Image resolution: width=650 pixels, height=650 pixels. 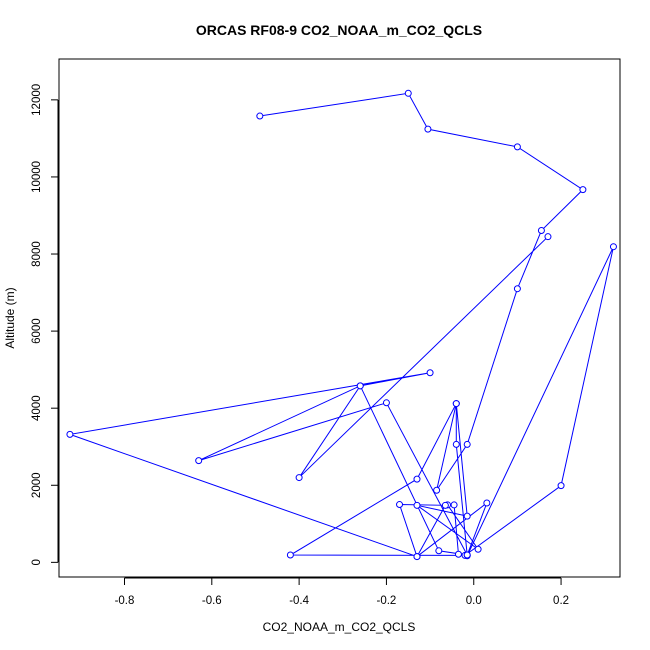 What do you see at coordinates (37, 254) in the screenshot?
I see `y-tick-label: 8000` at bounding box center [37, 254].